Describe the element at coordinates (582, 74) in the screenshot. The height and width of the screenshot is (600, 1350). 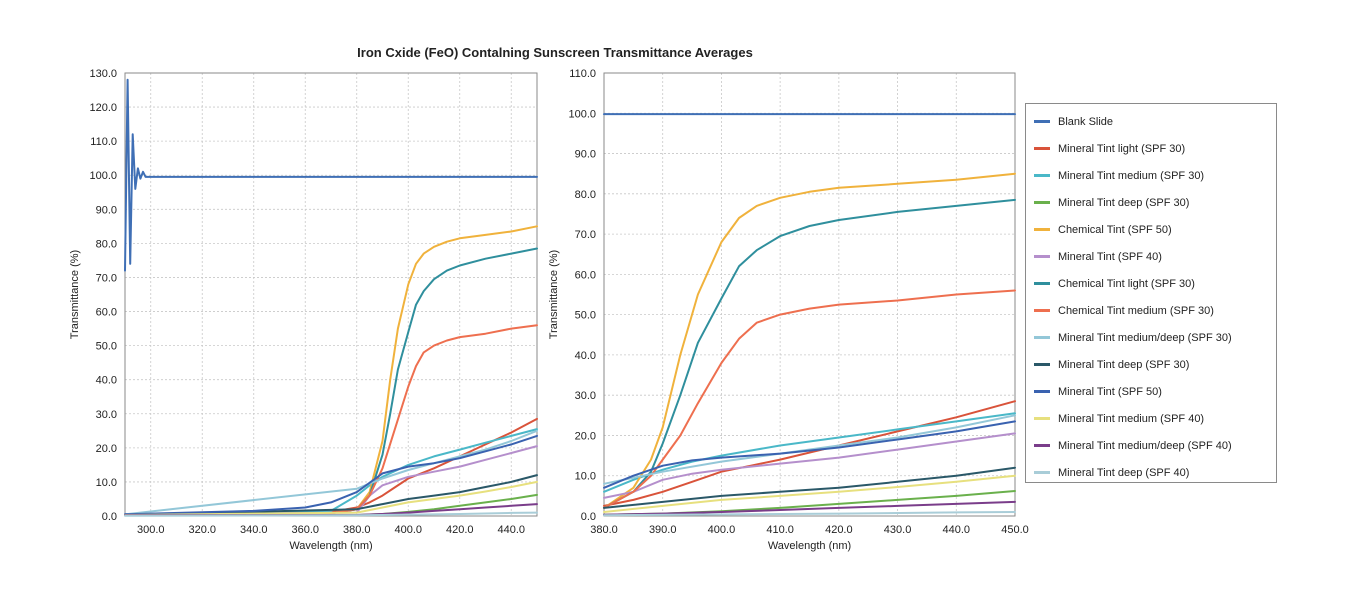
I see `right-y-tick-label: 110.0` at that location.